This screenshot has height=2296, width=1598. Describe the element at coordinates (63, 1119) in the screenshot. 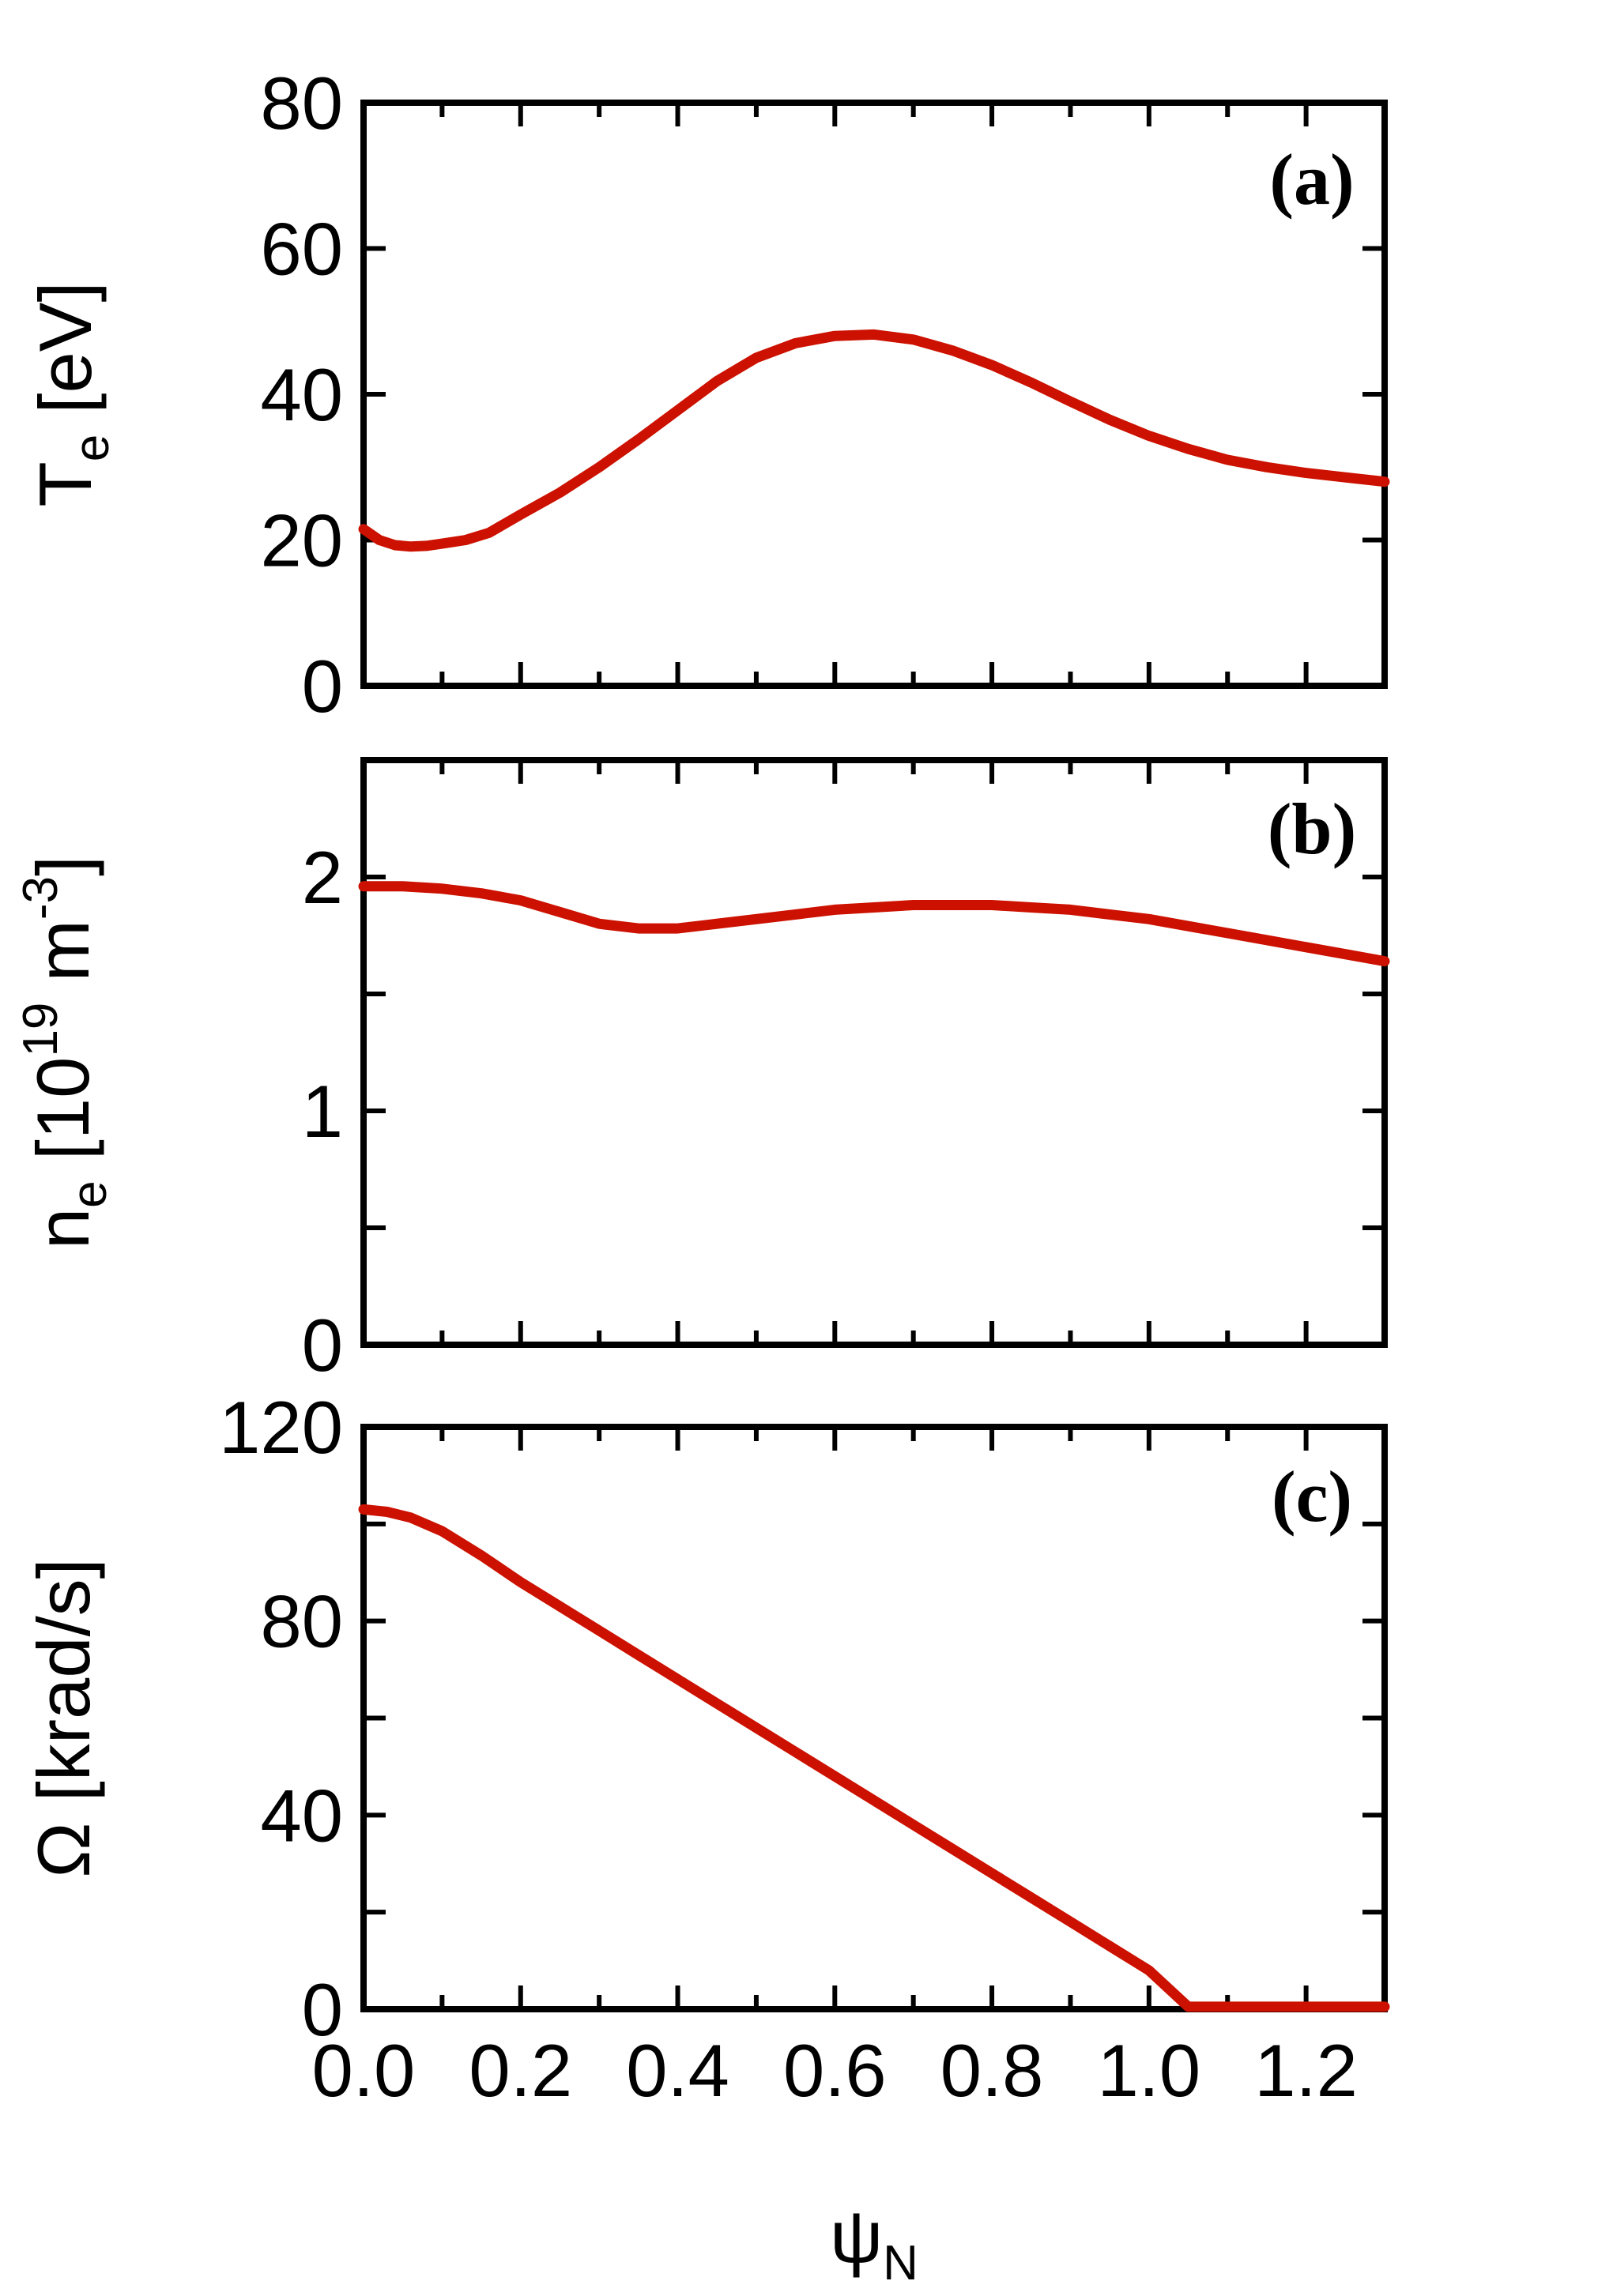

I see `y-axis-title-part: [10` at that location.